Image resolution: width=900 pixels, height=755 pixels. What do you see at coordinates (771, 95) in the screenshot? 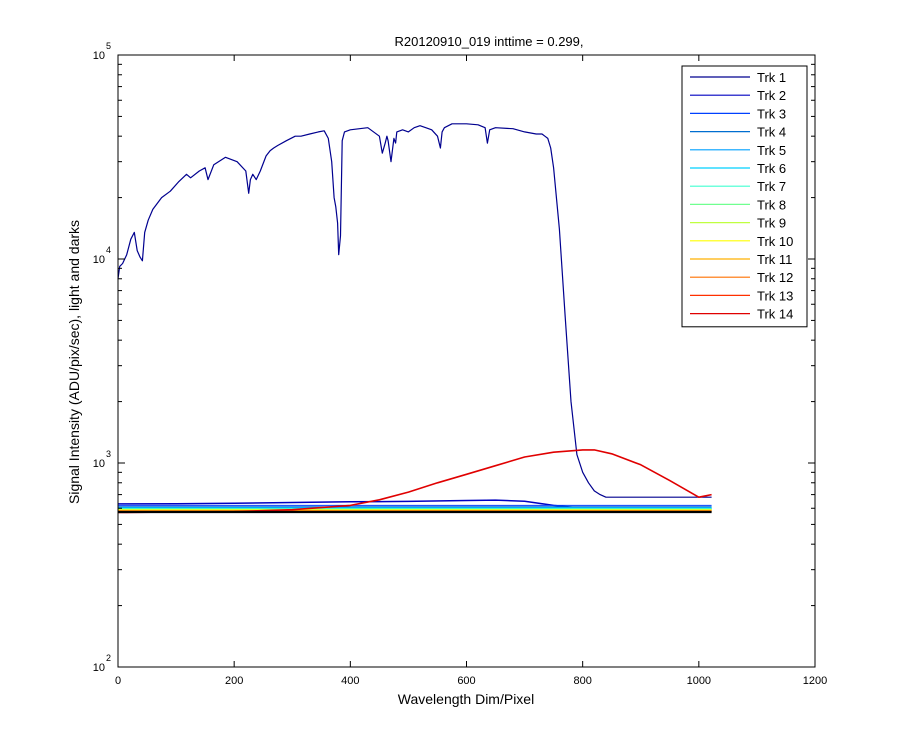
I see `legend-label: Trk 2` at bounding box center [771, 95].